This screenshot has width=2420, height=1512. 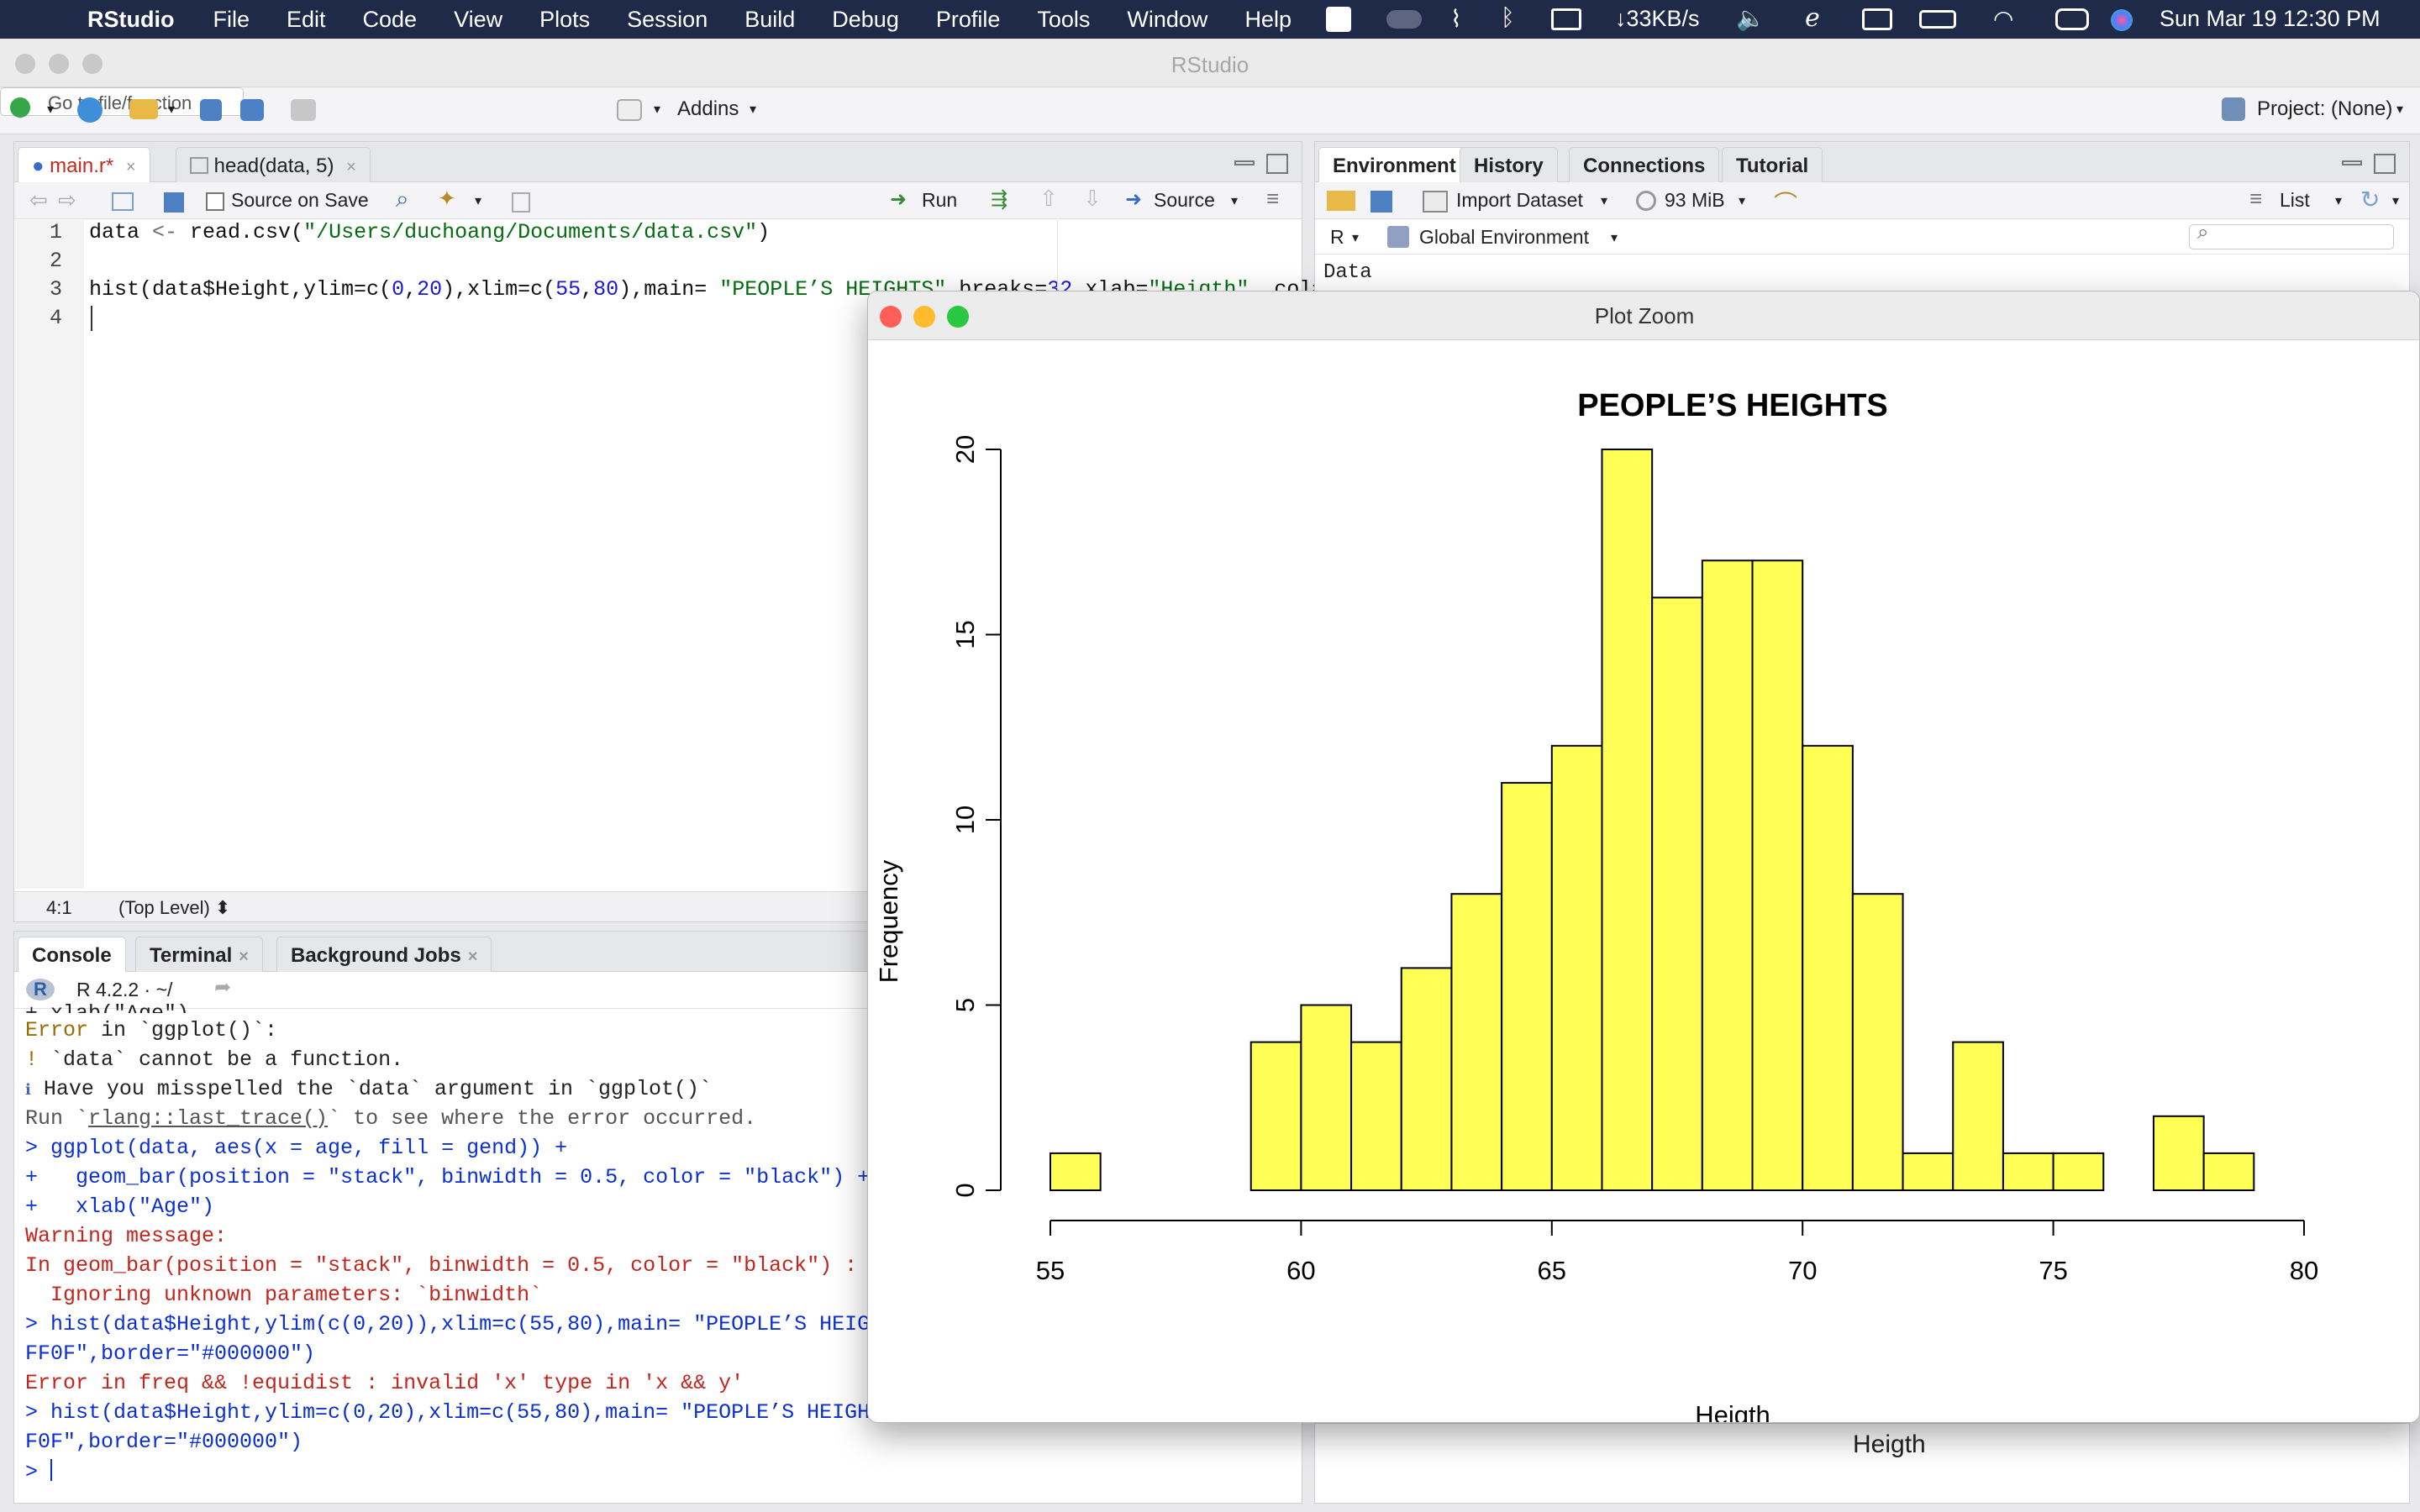 I want to click on outline-icon: ≡, so click(x=1273, y=198).